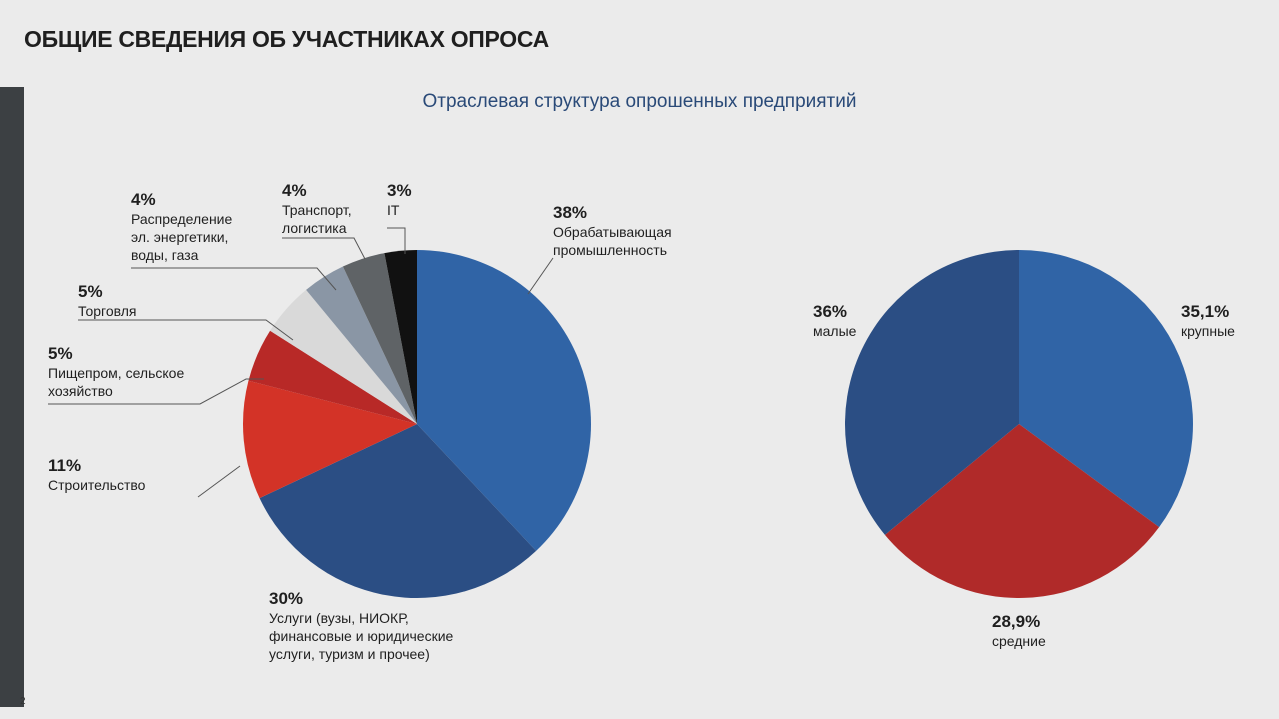 The image size is (1279, 719). Describe the element at coordinates (12, 397) in the screenshot. I see `side-accent-bar` at that location.